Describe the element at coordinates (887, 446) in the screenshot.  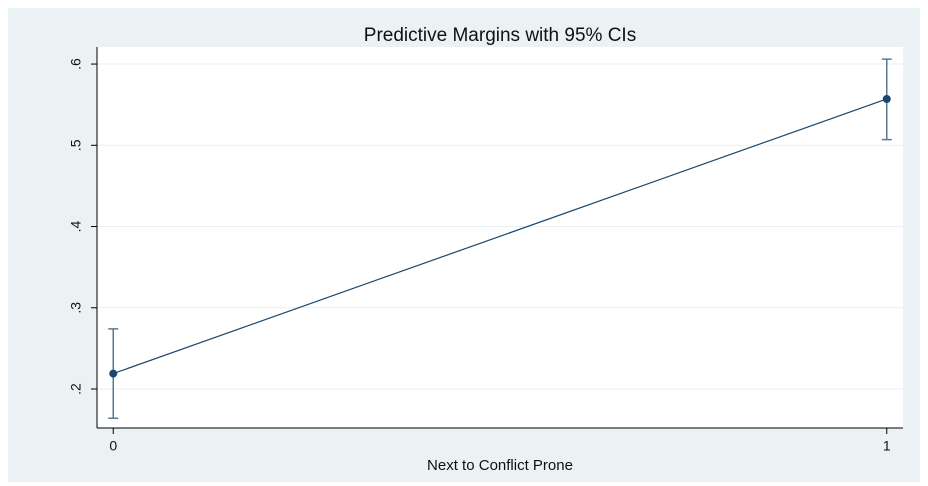
I see `x-tick-label: 1` at that location.